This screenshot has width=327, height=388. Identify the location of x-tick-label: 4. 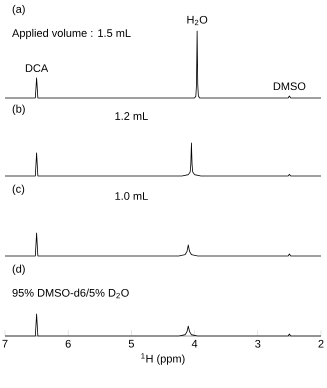
(195, 344).